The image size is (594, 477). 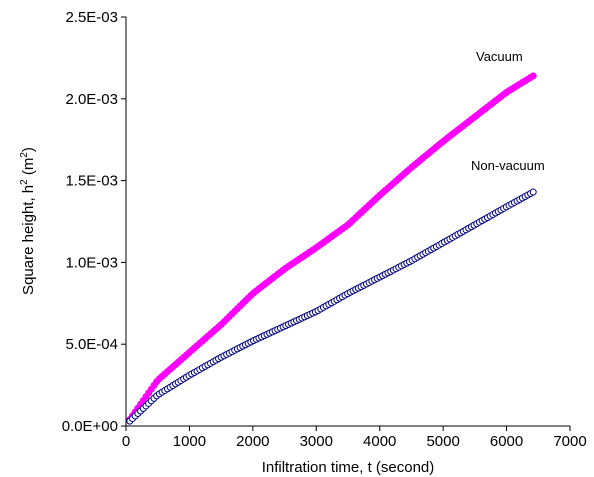 I want to click on y-tick-label: 1.5E-03, so click(x=91, y=181).